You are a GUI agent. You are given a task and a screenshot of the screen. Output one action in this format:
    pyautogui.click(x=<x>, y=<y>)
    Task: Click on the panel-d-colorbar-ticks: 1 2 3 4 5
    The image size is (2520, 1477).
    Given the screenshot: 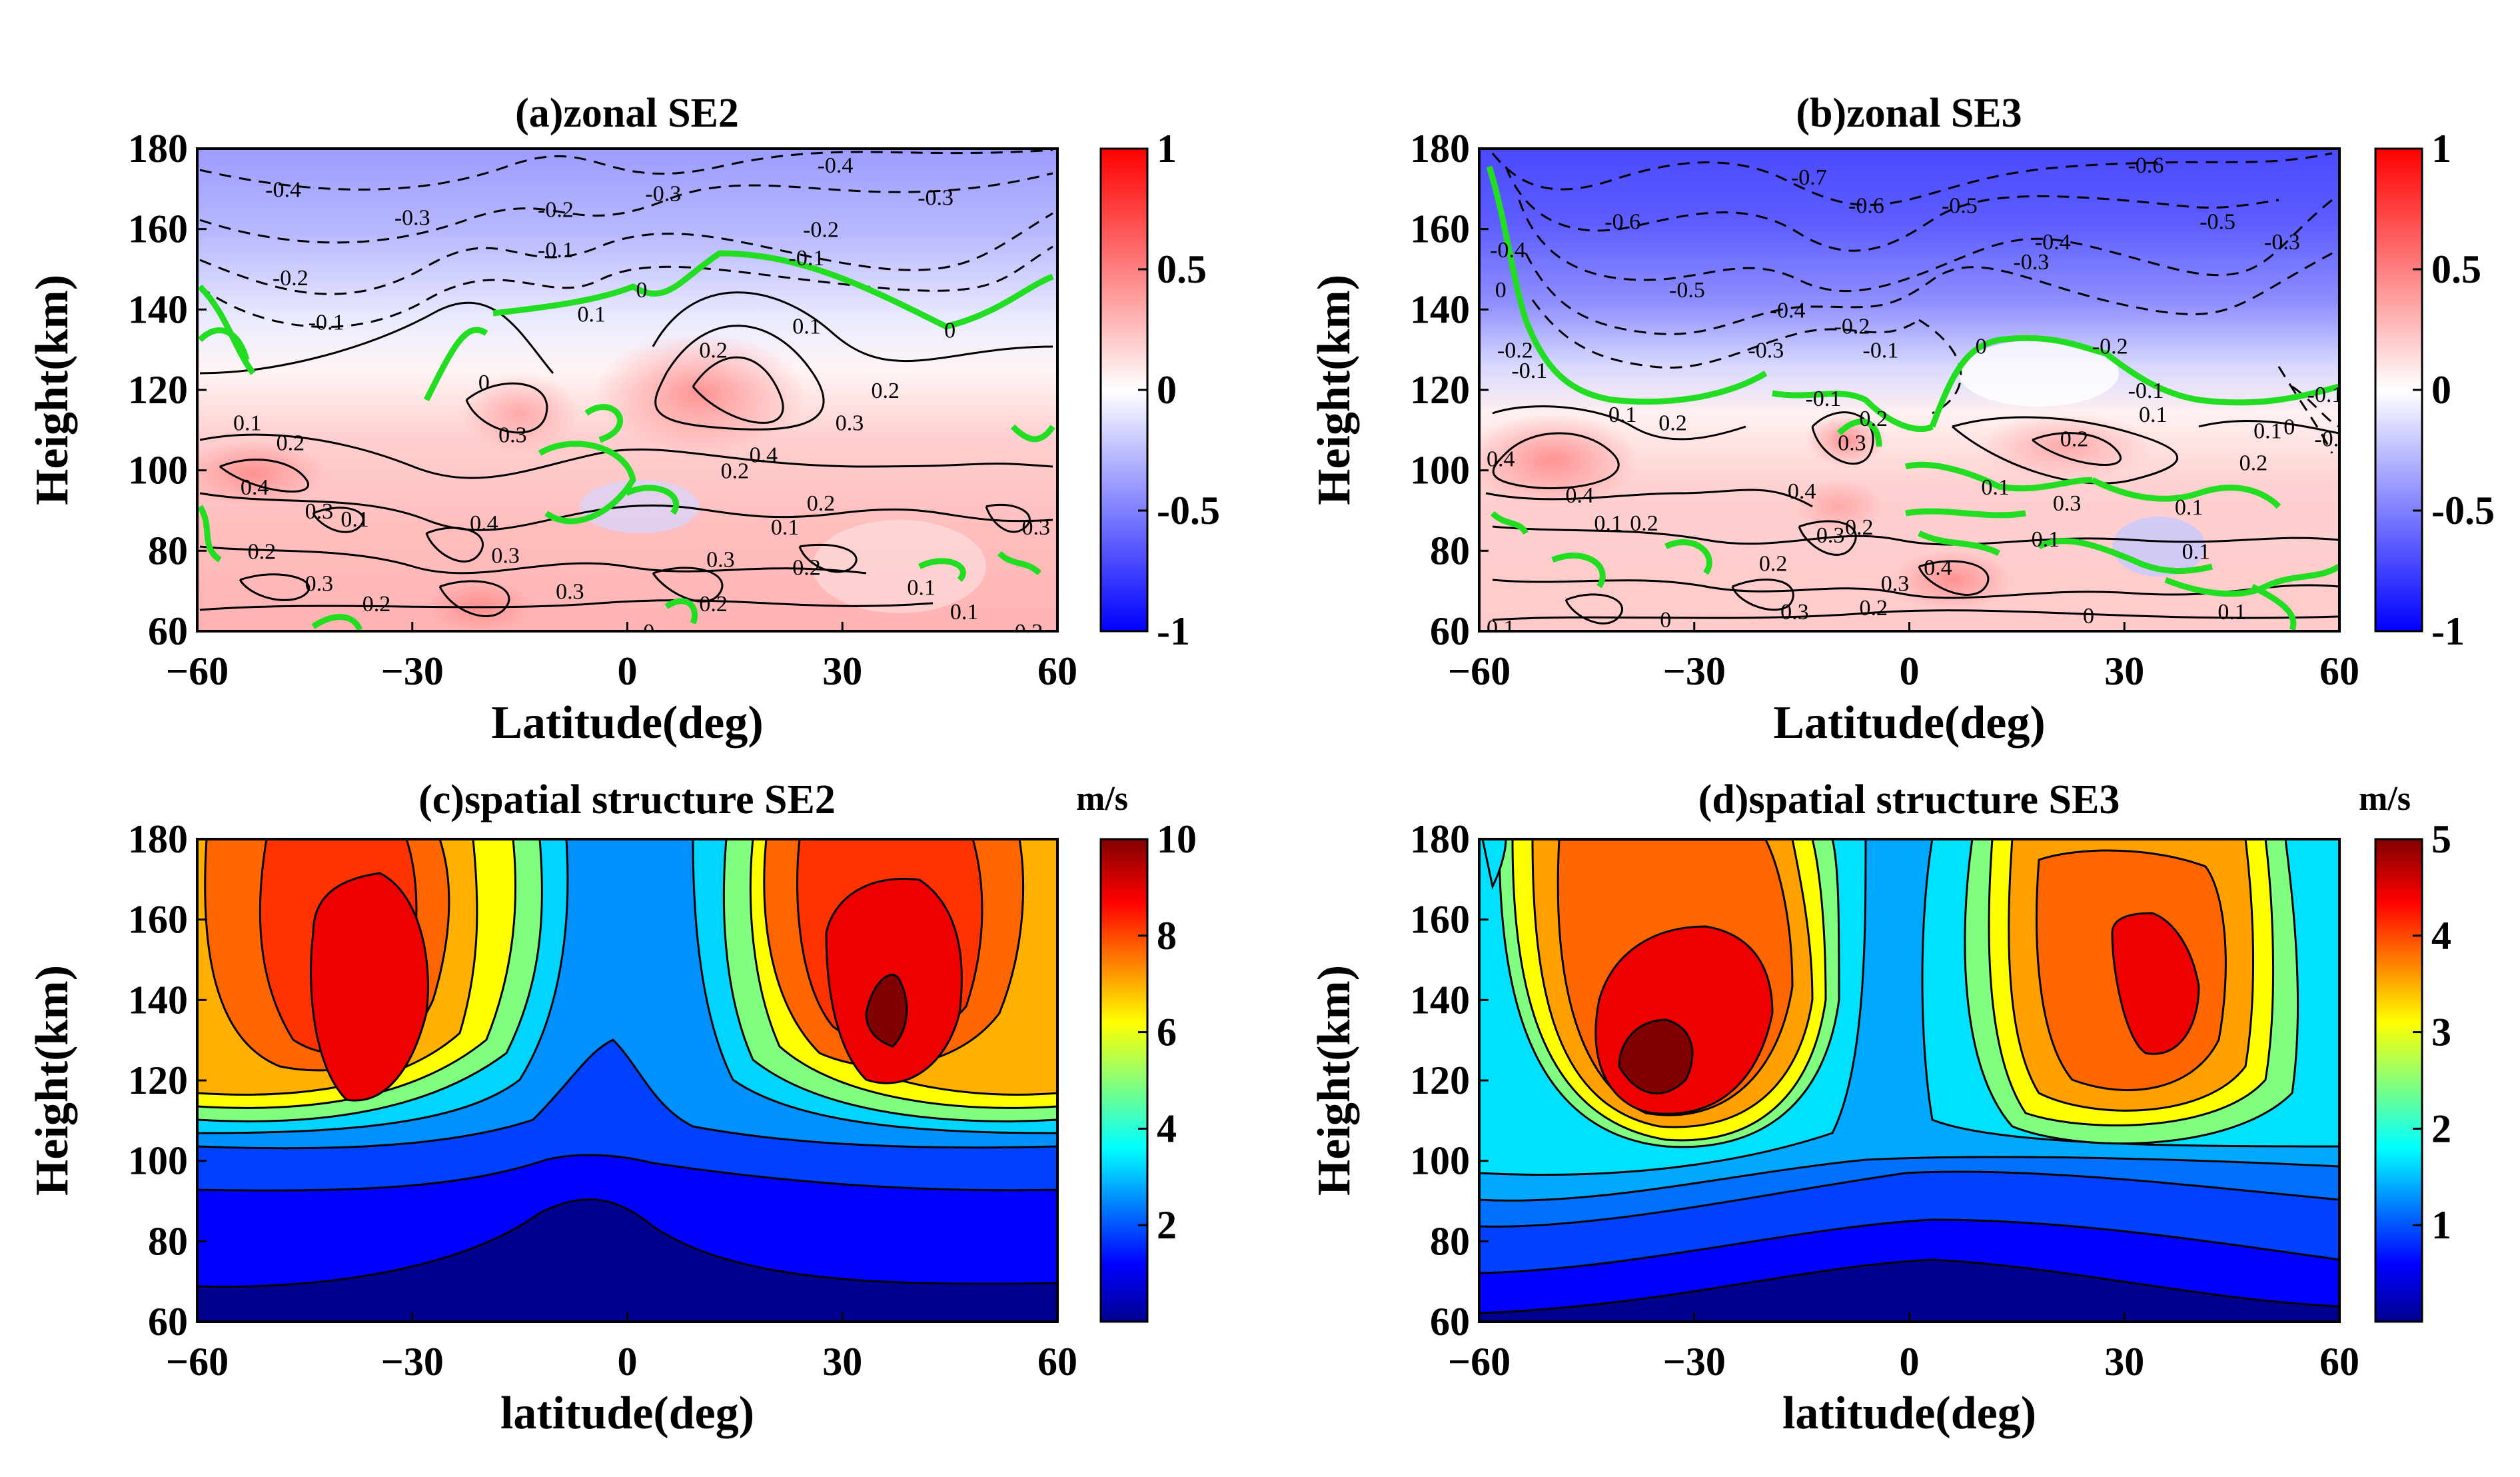 What is the action you would take?
    pyautogui.click(x=2432, y=1032)
    